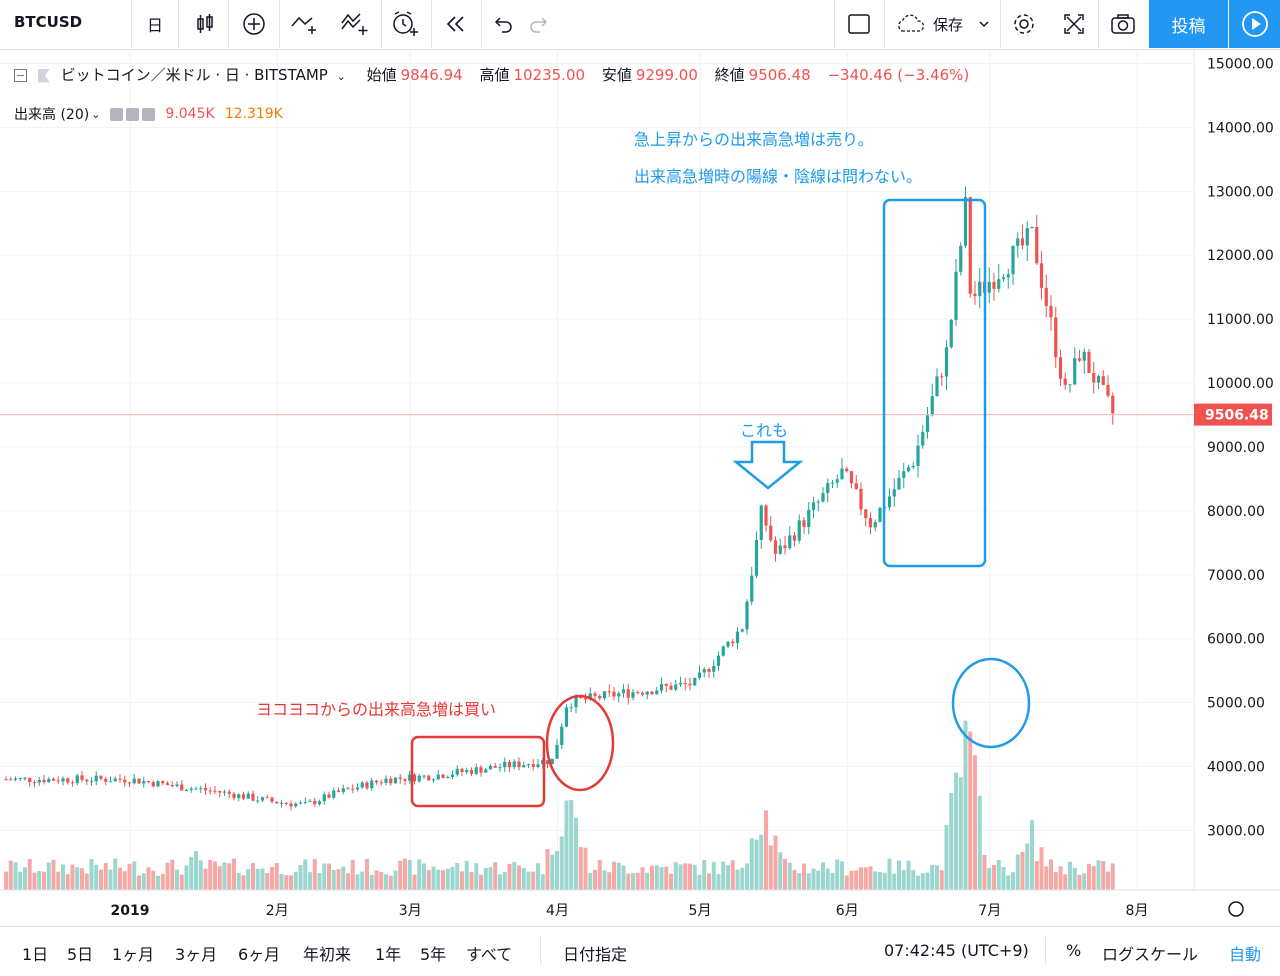  Describe the element at coordinates (253, 114) in the screenshot. I see `volume-ma-value: 12.319K` at that location.